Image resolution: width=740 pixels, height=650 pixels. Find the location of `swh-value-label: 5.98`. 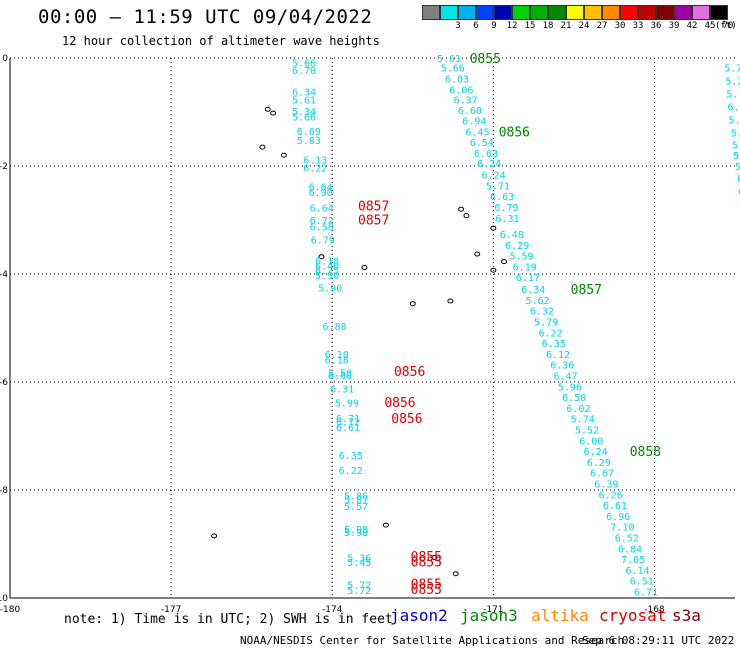

swh-value-label: 5.98 is located at coordinates (356, 530).